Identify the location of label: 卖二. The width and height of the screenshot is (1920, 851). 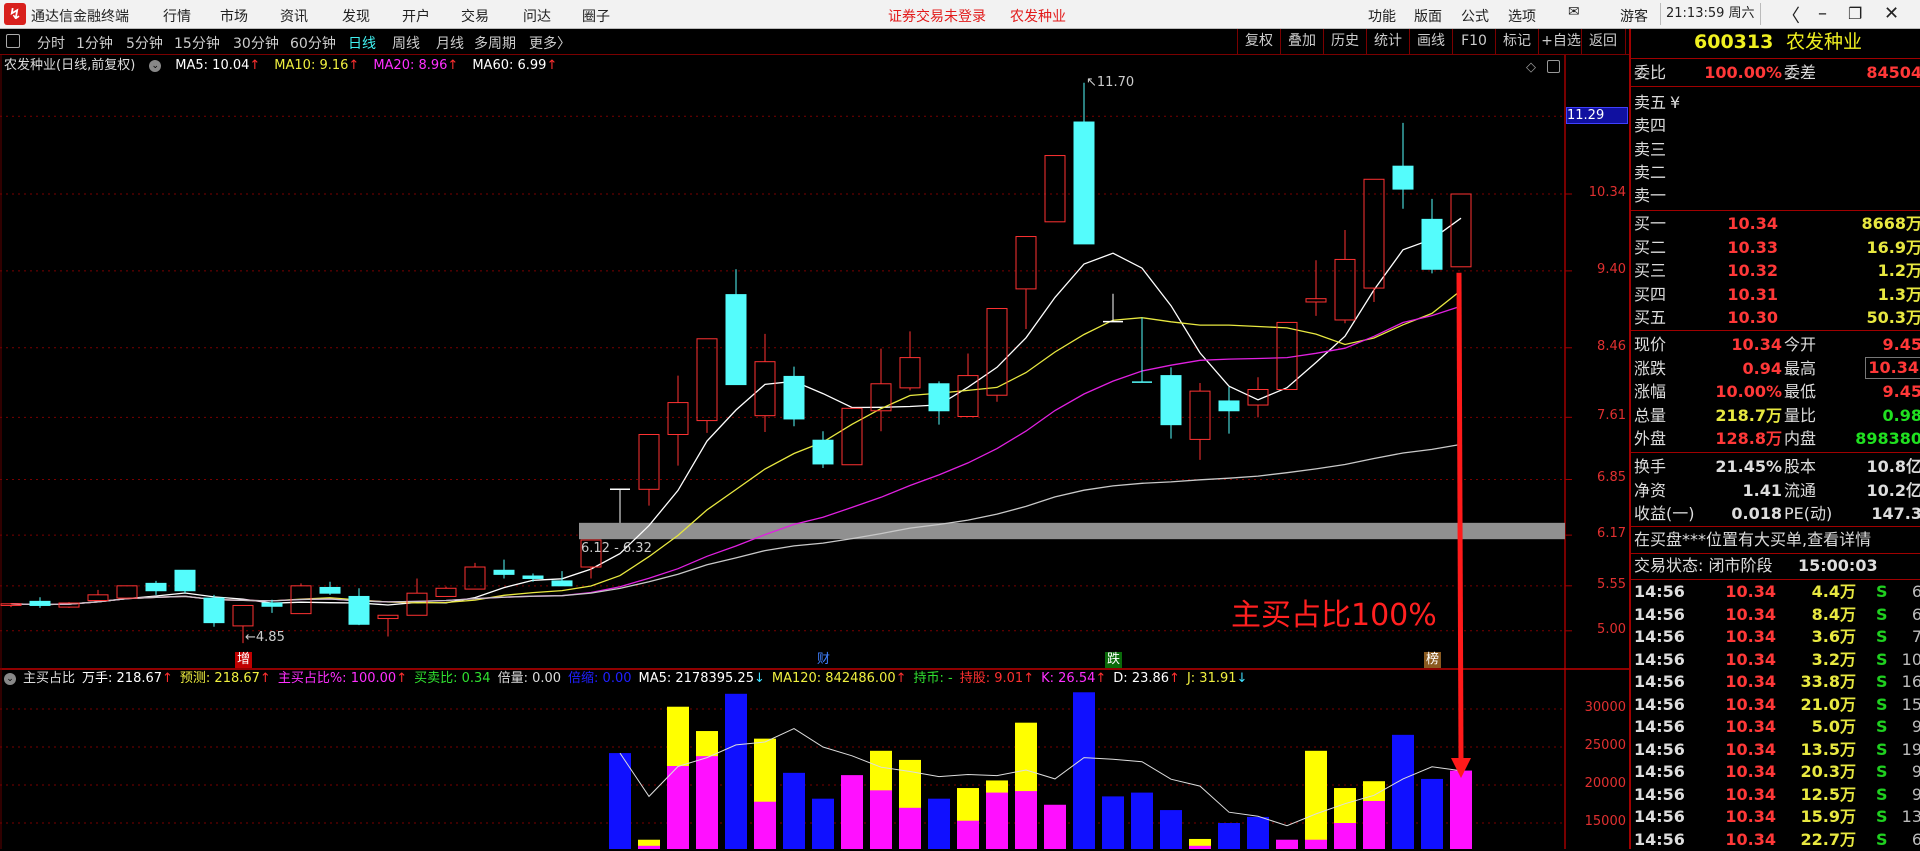
(1650, 172).